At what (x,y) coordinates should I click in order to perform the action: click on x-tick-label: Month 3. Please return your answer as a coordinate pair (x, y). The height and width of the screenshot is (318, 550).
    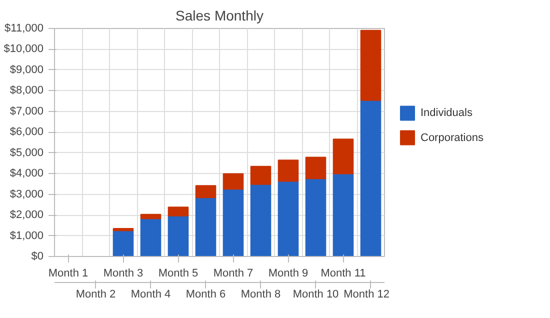
    Looking at the image, I should click on (123, 274).